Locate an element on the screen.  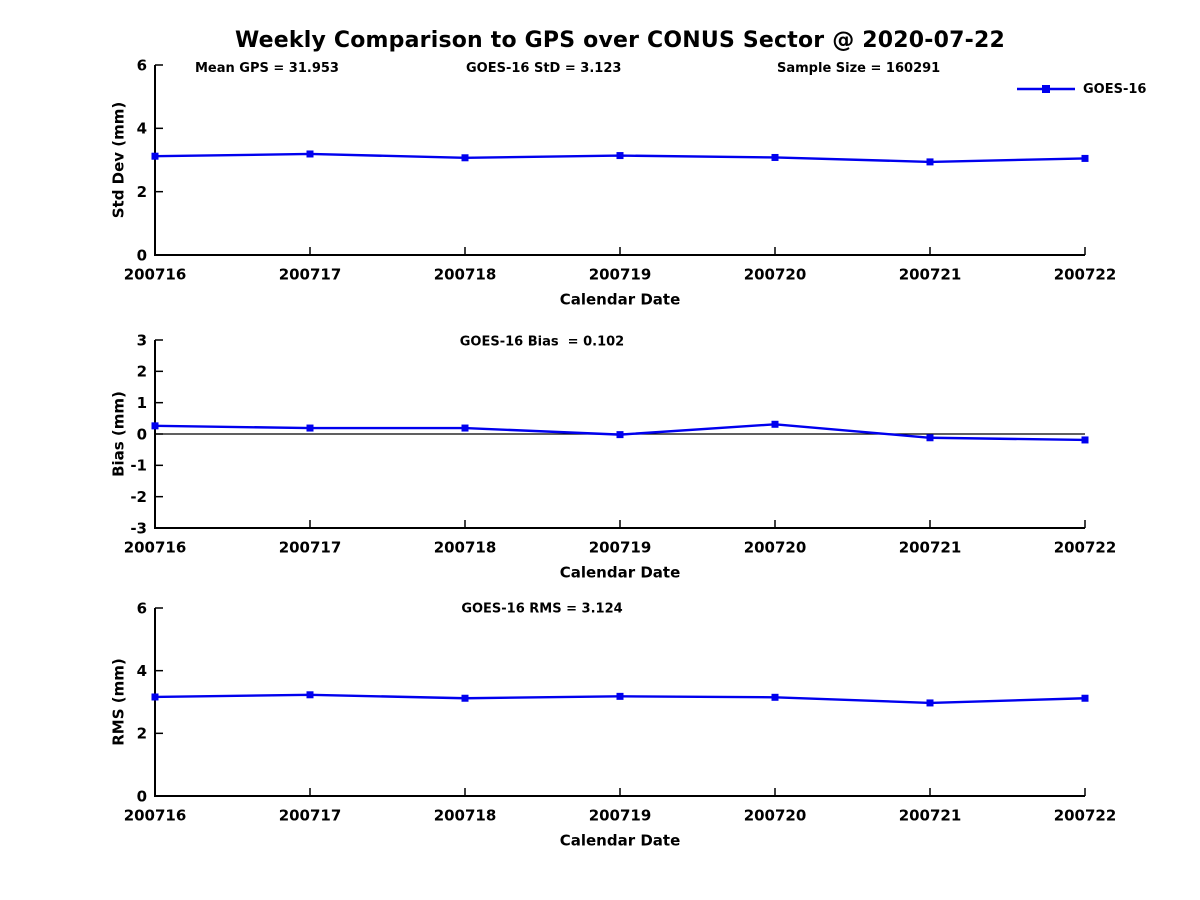
annotation-mean-gps: Mean GPS = 31.953 is located at coordinates (267, 68).